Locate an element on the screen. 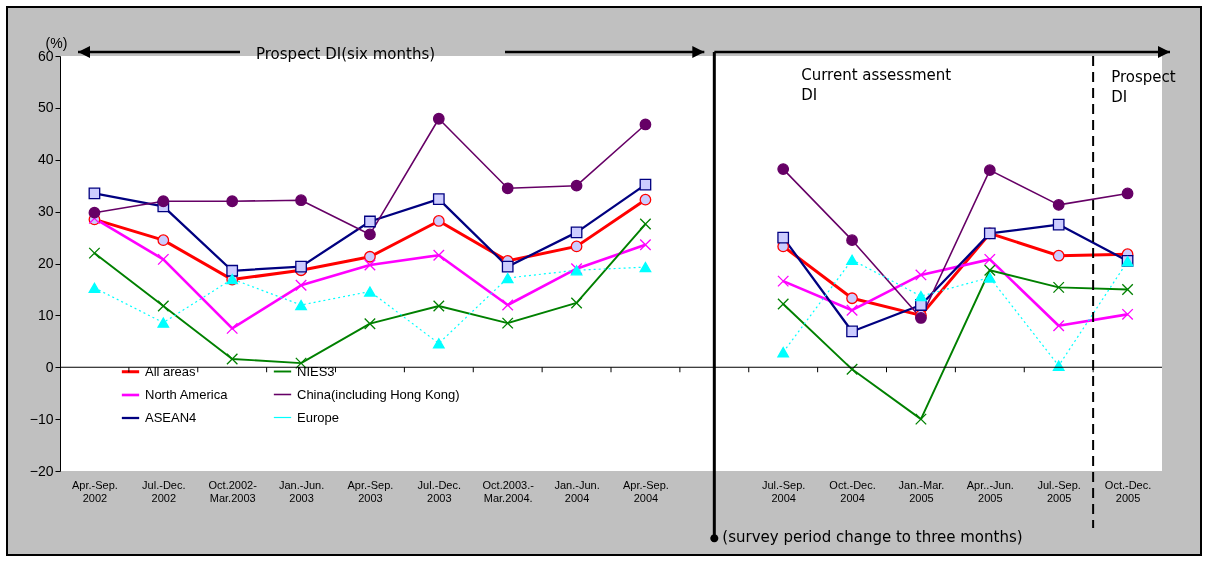 This screenshot has width=1210, height=562. y-tick-label: 0 is located at coordinates (49, 366).